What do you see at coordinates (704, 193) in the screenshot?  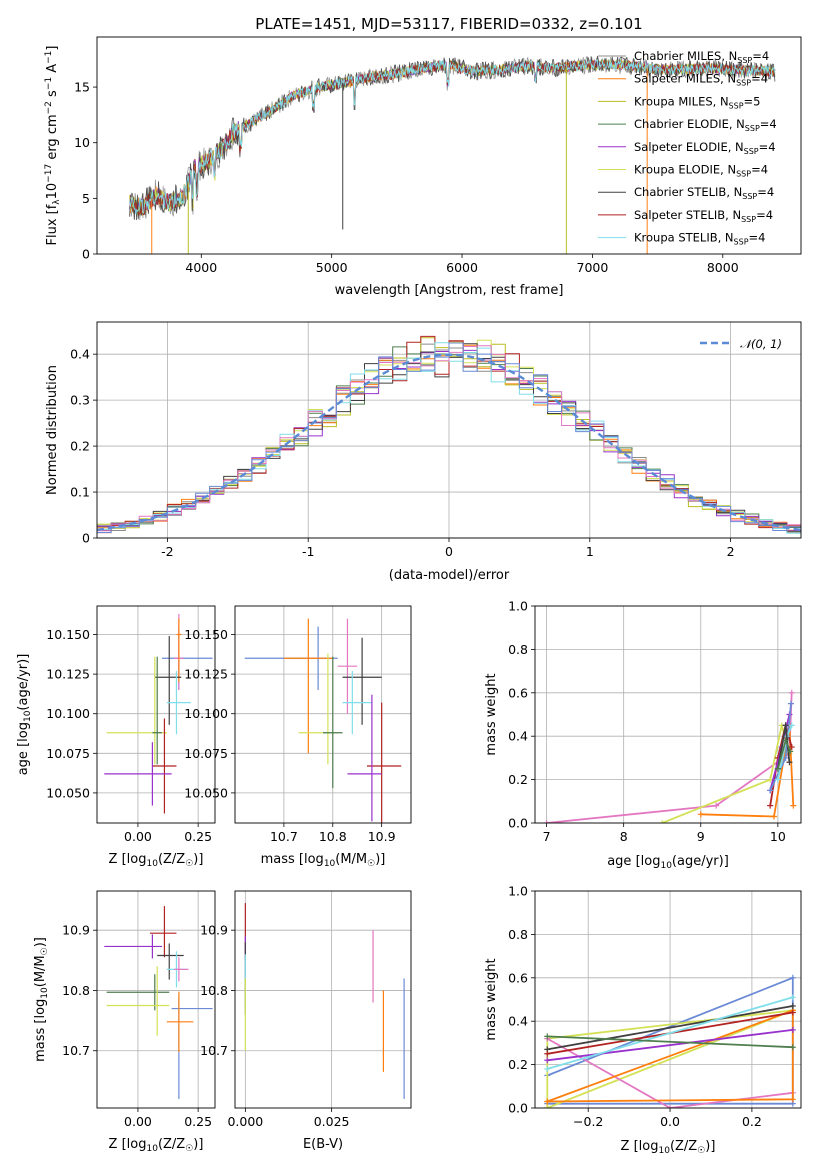 I see `legend-entry: Chabrier STELIB, NSSP=4` at bounding box center [704, 193].